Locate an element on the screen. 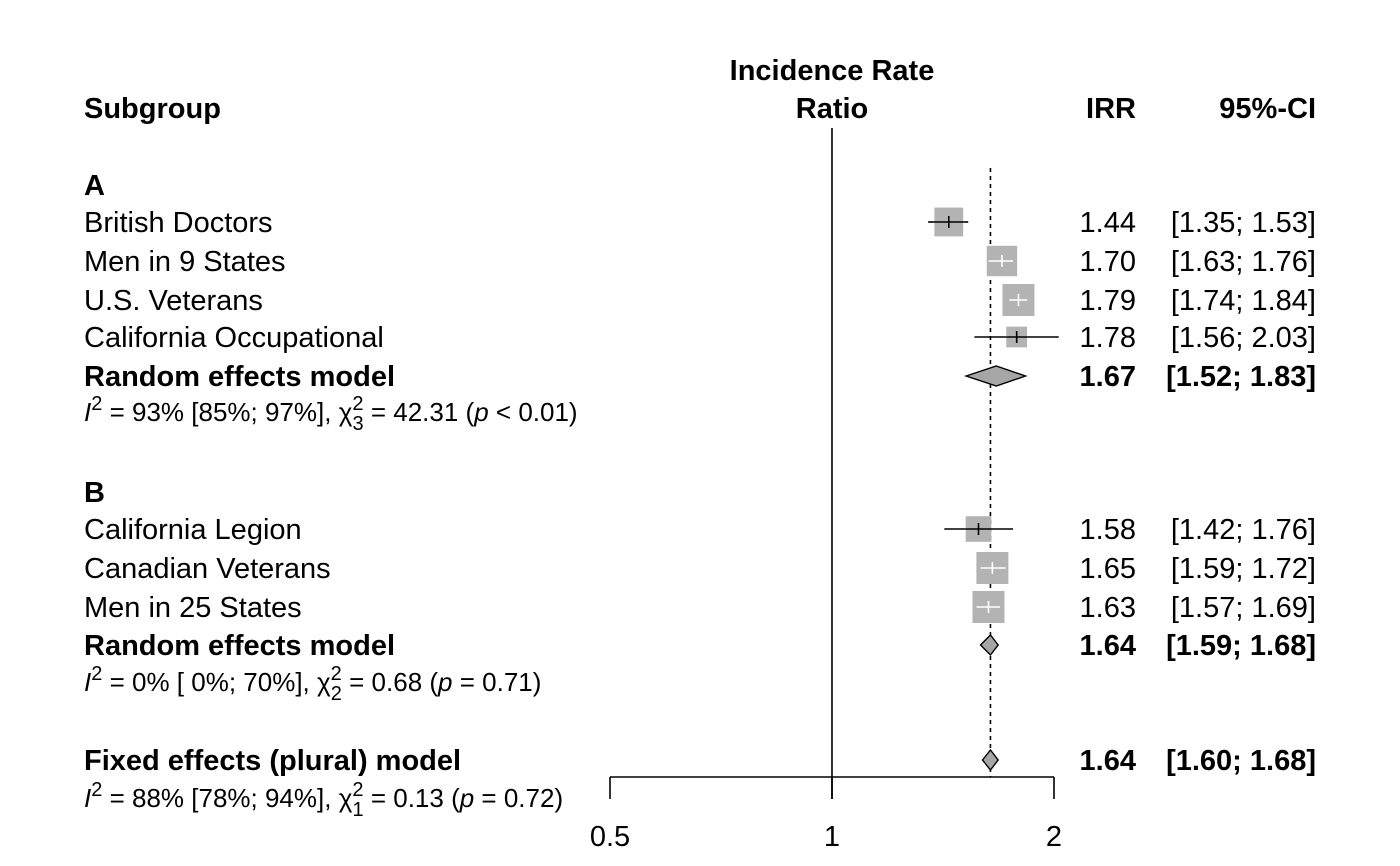 This screenshot has height=866, width=1400. overall-model-name: Fixed effects (plural) model is located at coordinates (272, 761).